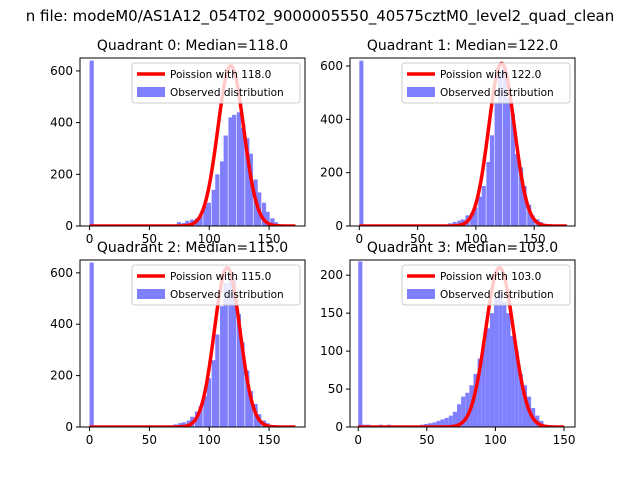 The image size is (640, 480). I want to click on y-tick-label: 50, so click(335, 389).